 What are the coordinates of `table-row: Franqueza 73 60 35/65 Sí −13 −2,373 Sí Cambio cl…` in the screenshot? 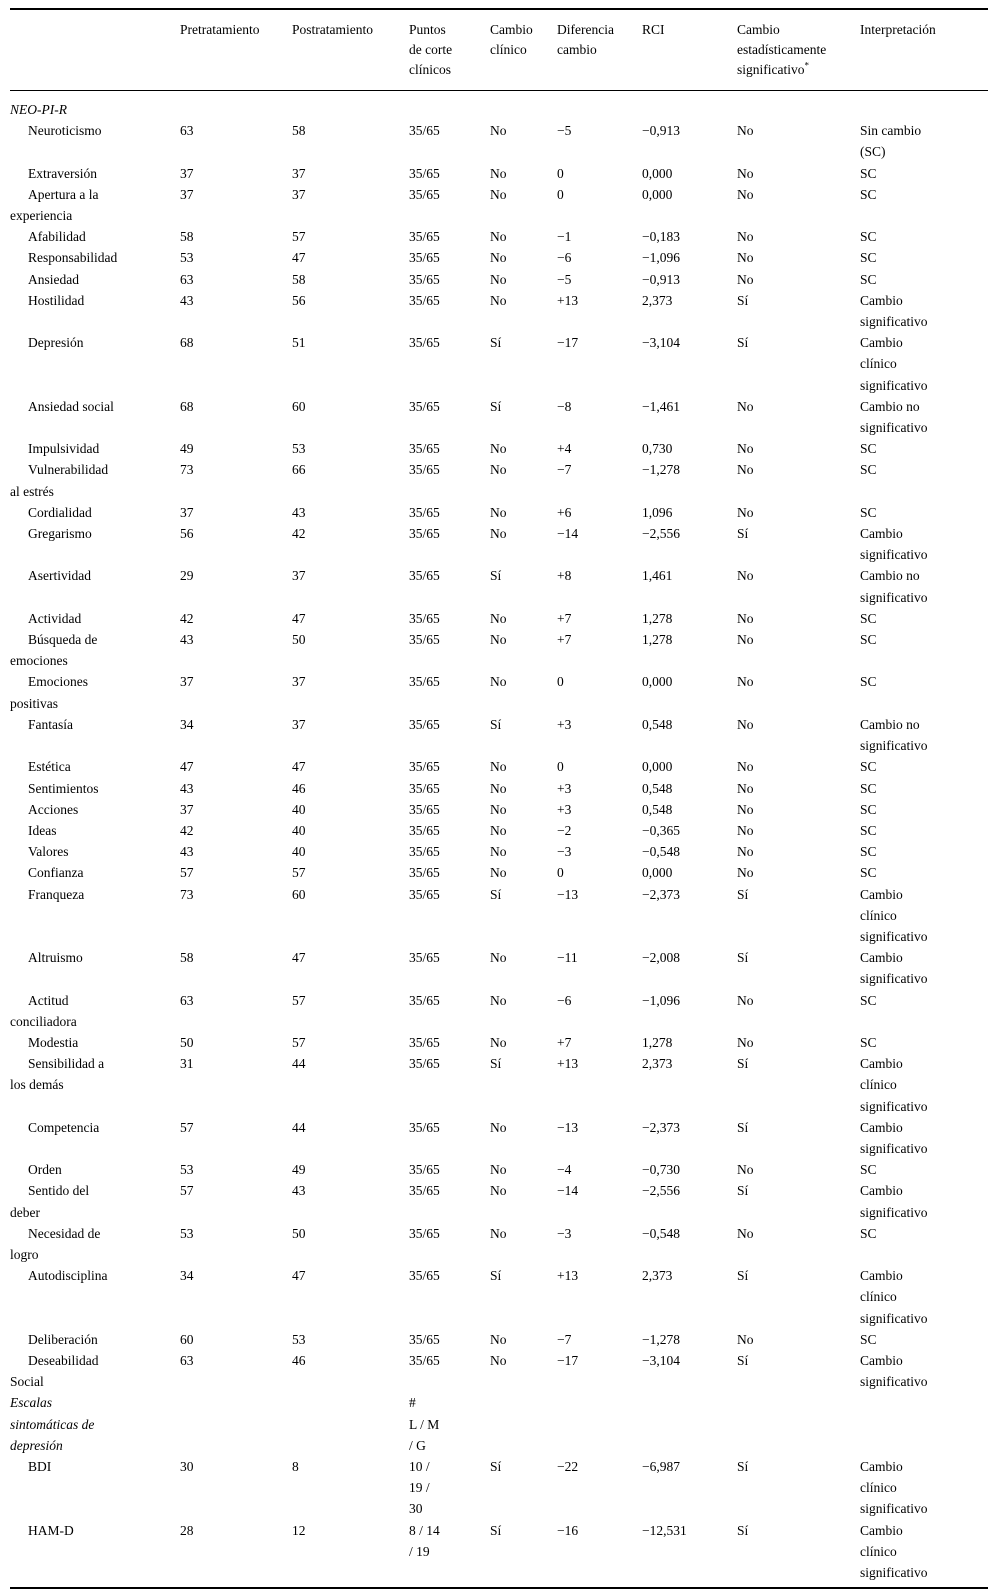 It's located at (499, 916).